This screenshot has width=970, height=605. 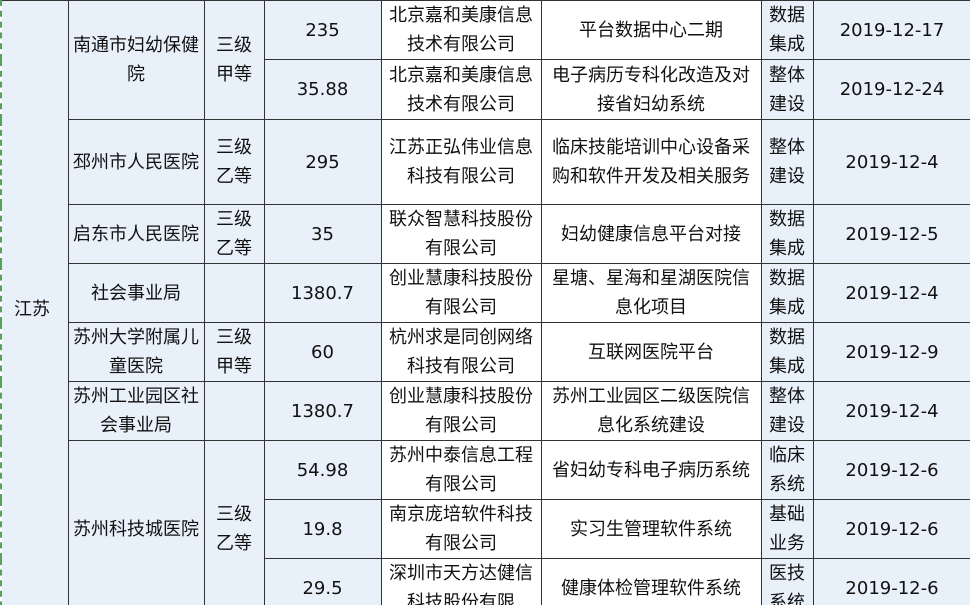 What do you see at coordinates (322, 581) in the screenshot?
I see `amount: 29.5` at bounding box center [322, 581].